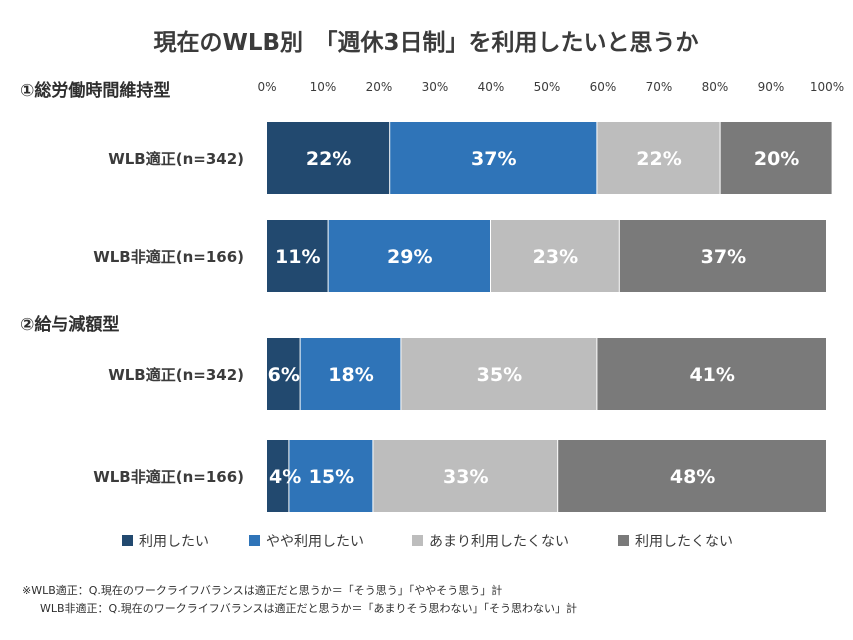  I want to click on data-label: 15%, so click(331, 477).